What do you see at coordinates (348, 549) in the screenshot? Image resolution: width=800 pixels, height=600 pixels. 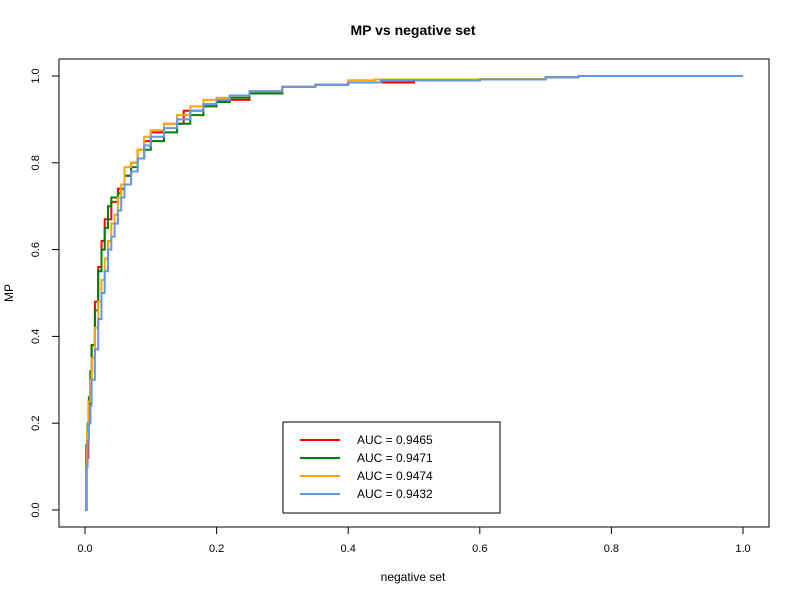 I see `x-tick-label: 0.4` at bounding box center [348, 549].